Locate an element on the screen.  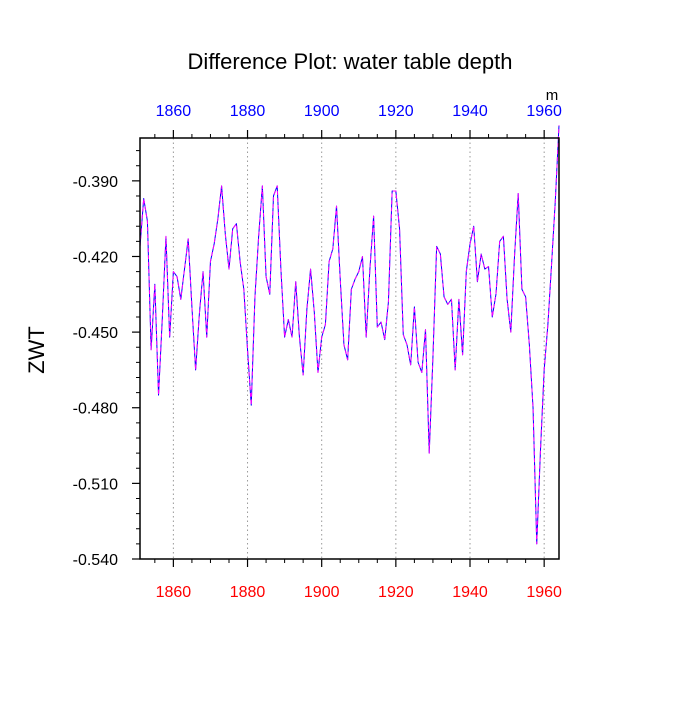
y-tick-label: -0.480 is located at coordinates (95, 409).